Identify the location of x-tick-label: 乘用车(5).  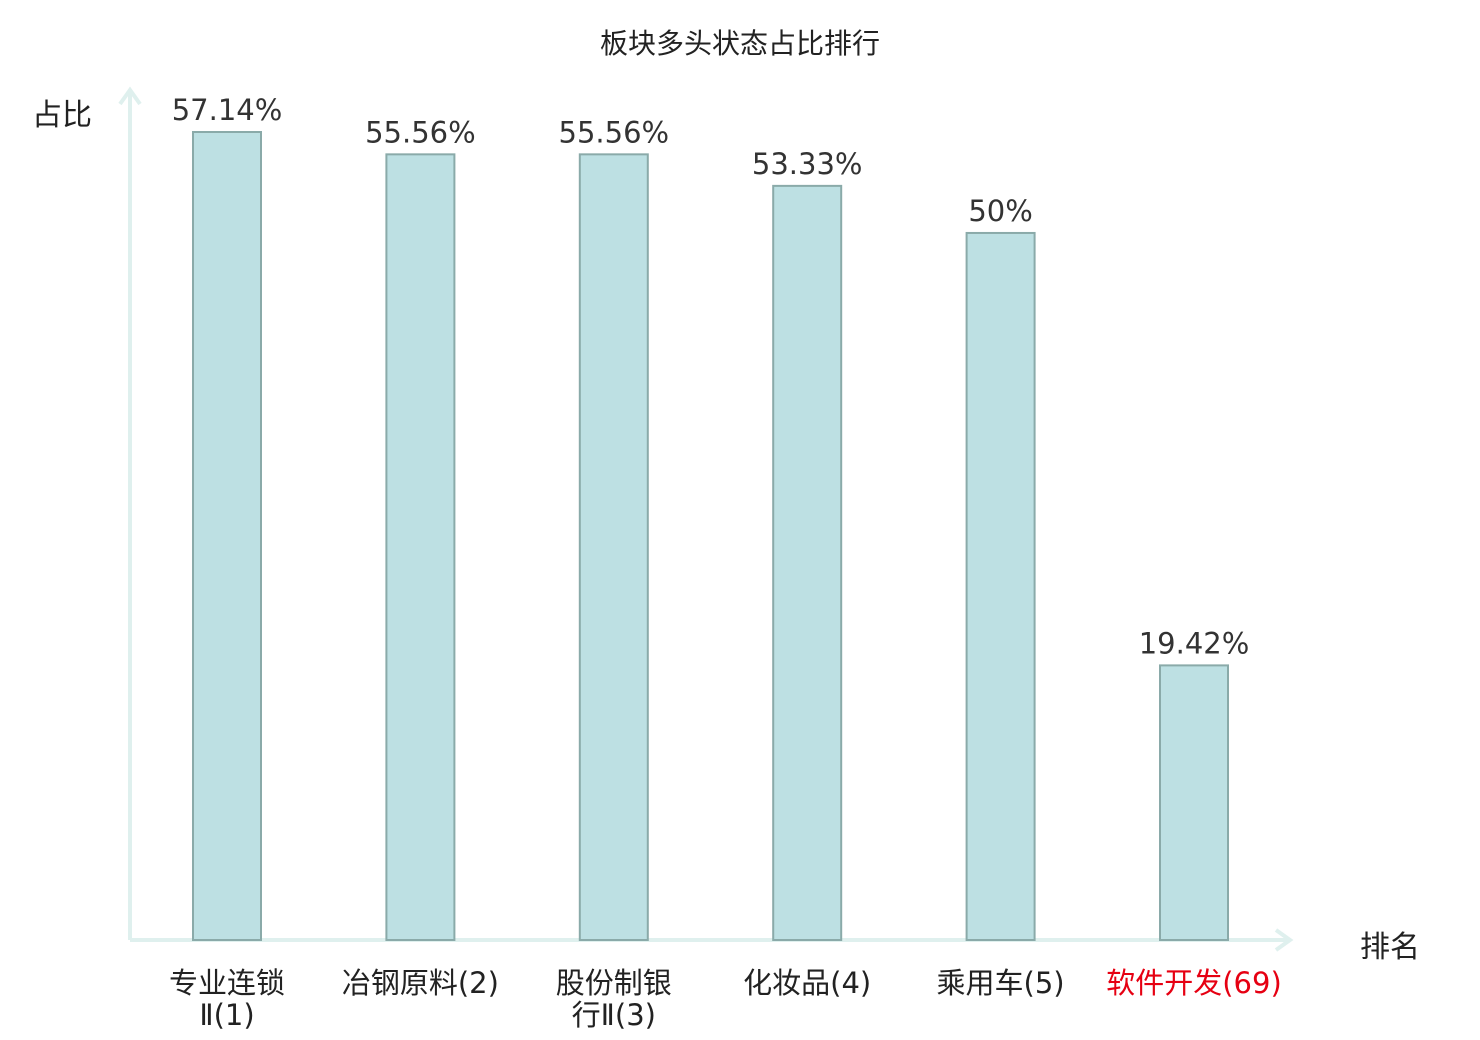
(1001, 983).